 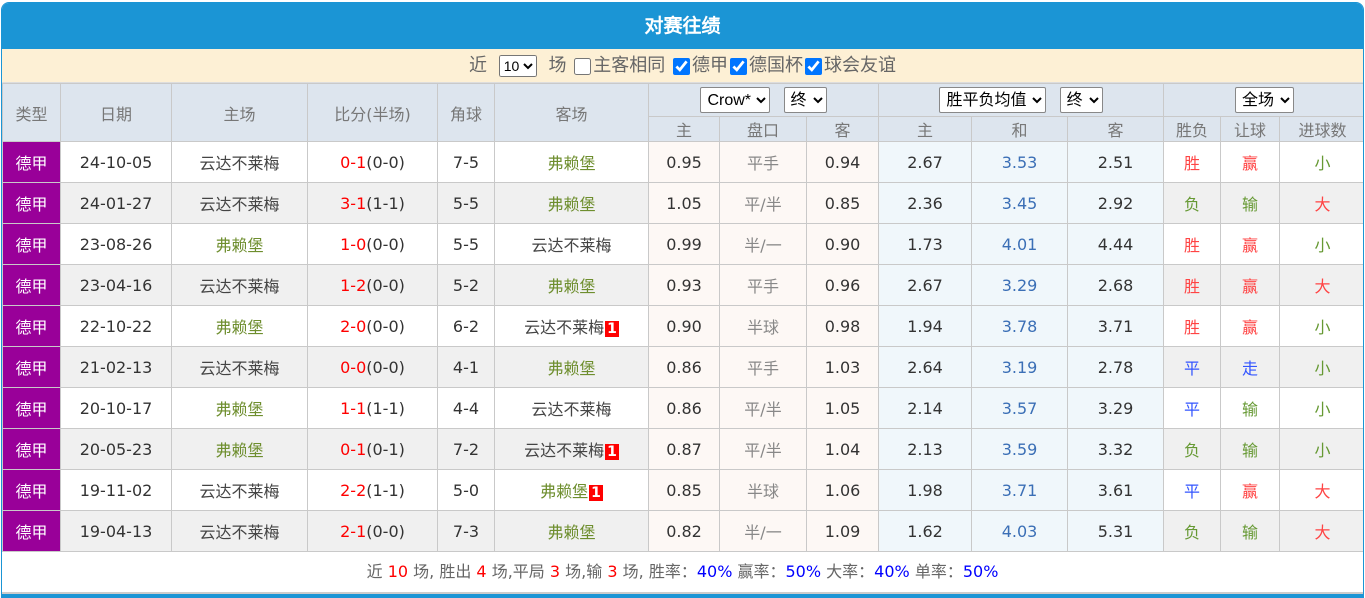 I want to click on eu-home-odds: 2.36, so click(x=925, y=203).